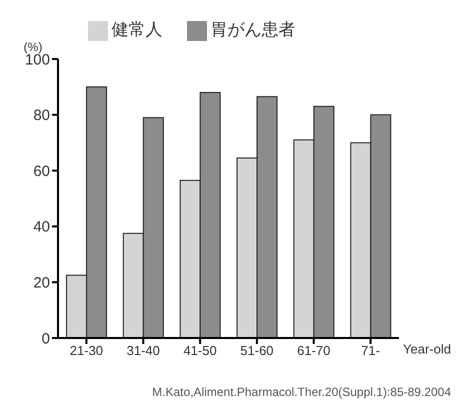 The width and height of the screenshot is (465, 416). Describe the element at coordinates (301, 392) in the screenshot. I see `text: M.Kato,Aliment.Pharmacol.Ther.20(Suppl.1):85-89.2004` at that location.